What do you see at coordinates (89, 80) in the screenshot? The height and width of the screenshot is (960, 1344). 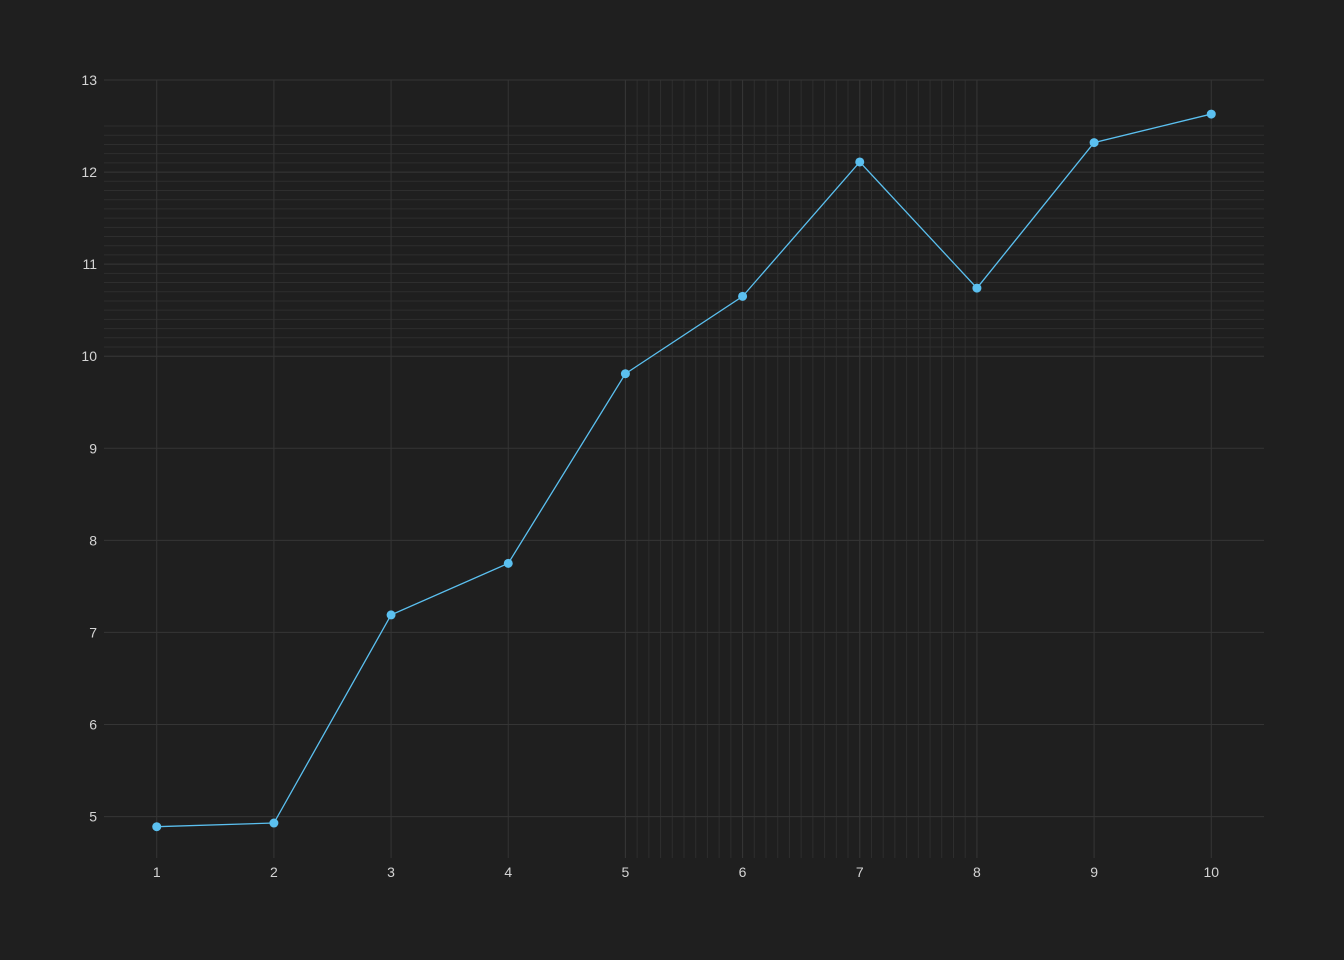 I see `y-tick-label: 13` at bounding box center [89, 80].